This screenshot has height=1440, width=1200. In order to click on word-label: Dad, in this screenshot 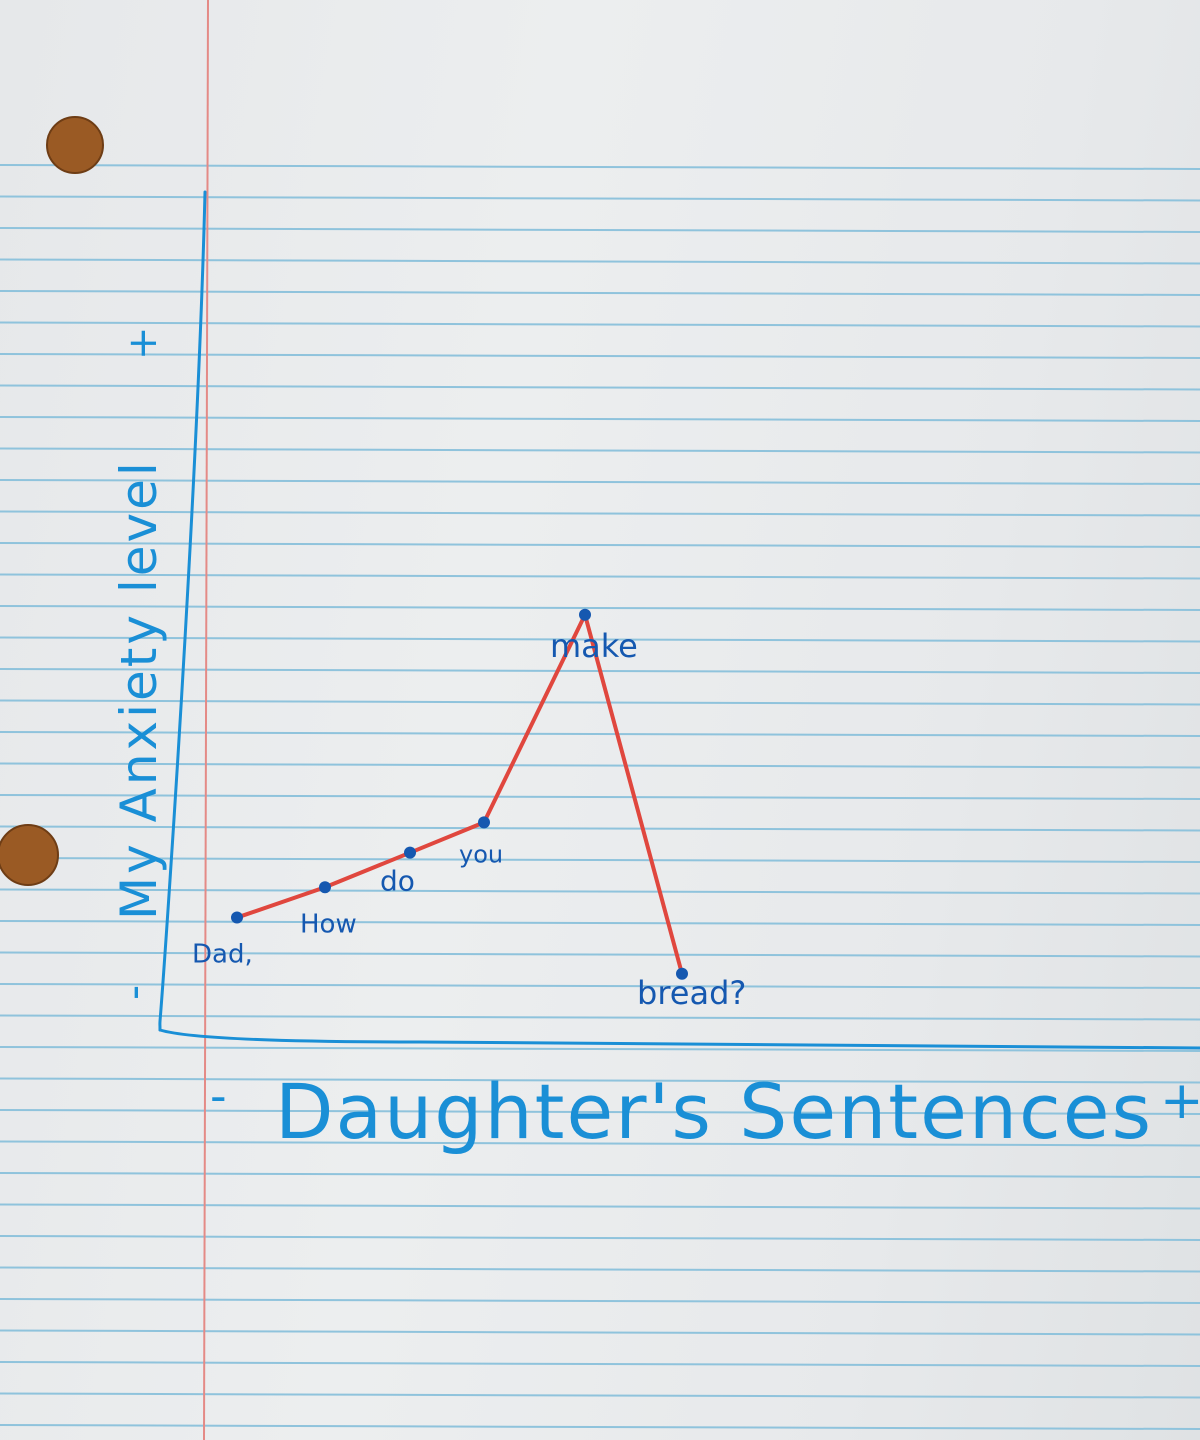, I will do `click(222, 955)`.